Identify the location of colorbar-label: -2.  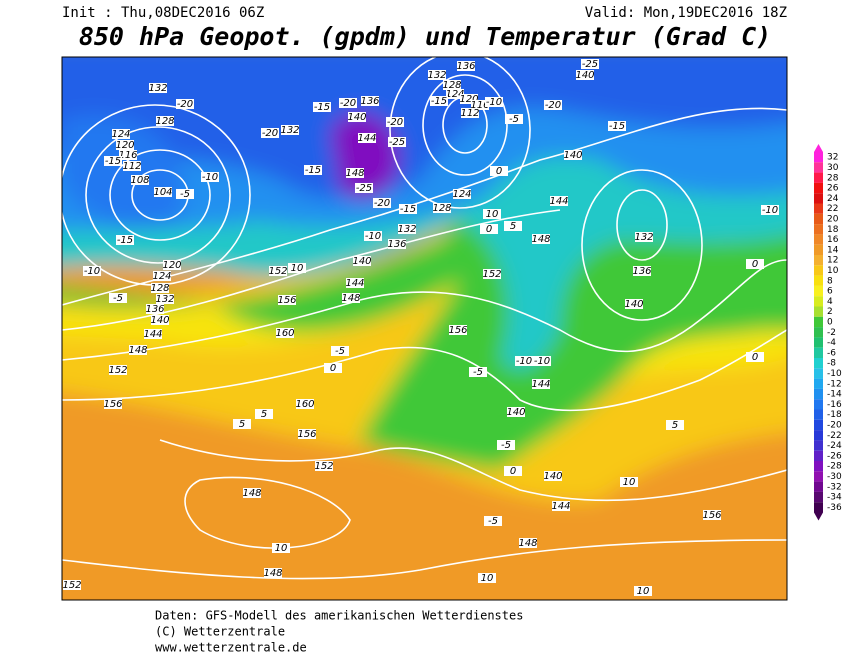
(831, 333).